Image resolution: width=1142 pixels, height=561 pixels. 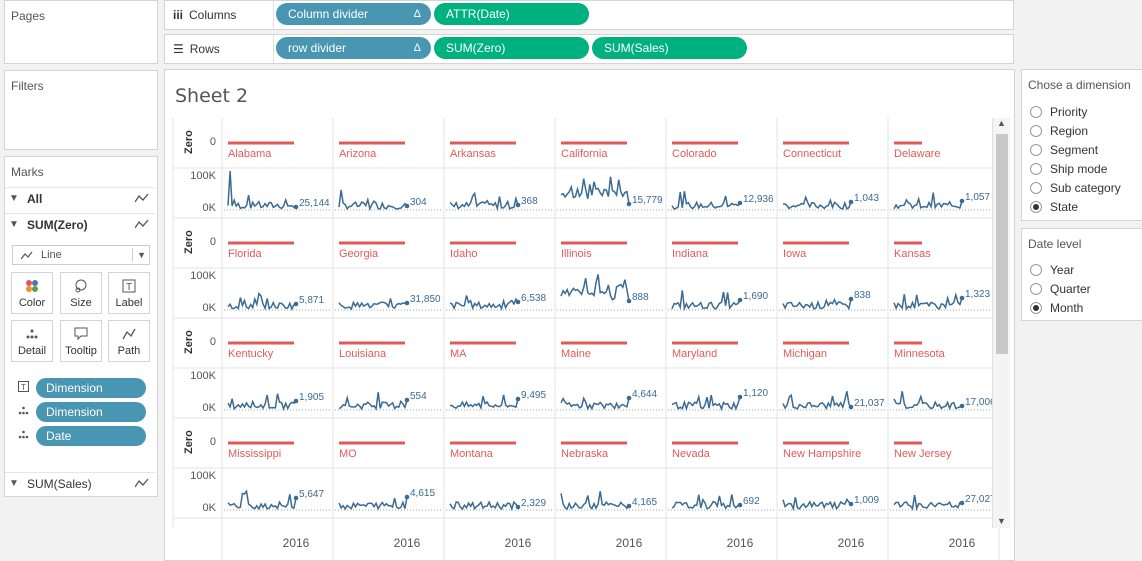 What do you see at coordinates (35, 199) in the screenshot?
I see `marks-all-label: All` at bounding box center [35, 199].